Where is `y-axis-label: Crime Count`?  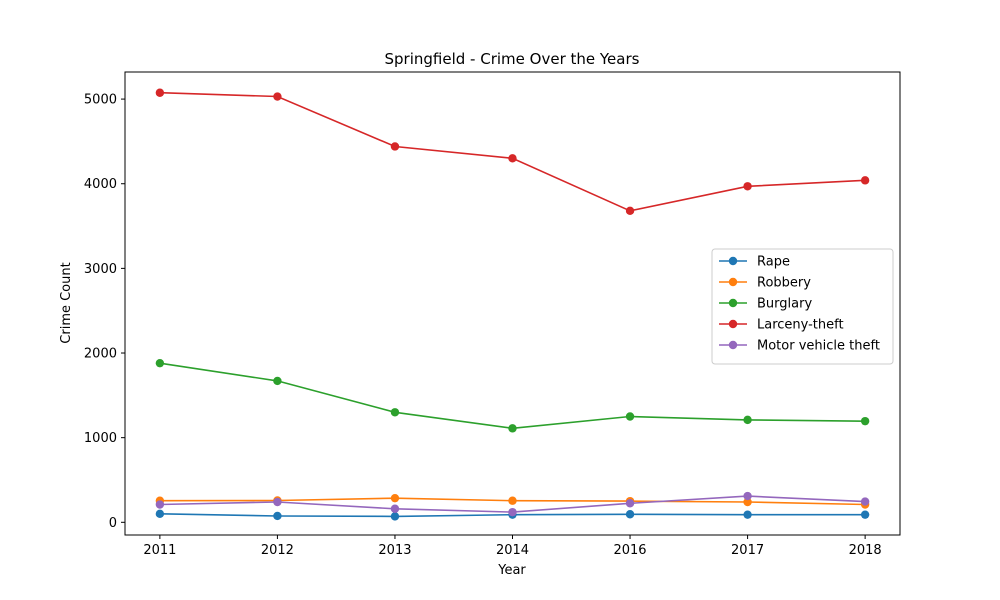
y-axis-label: Crime Count is located at coordinates (66, 302).